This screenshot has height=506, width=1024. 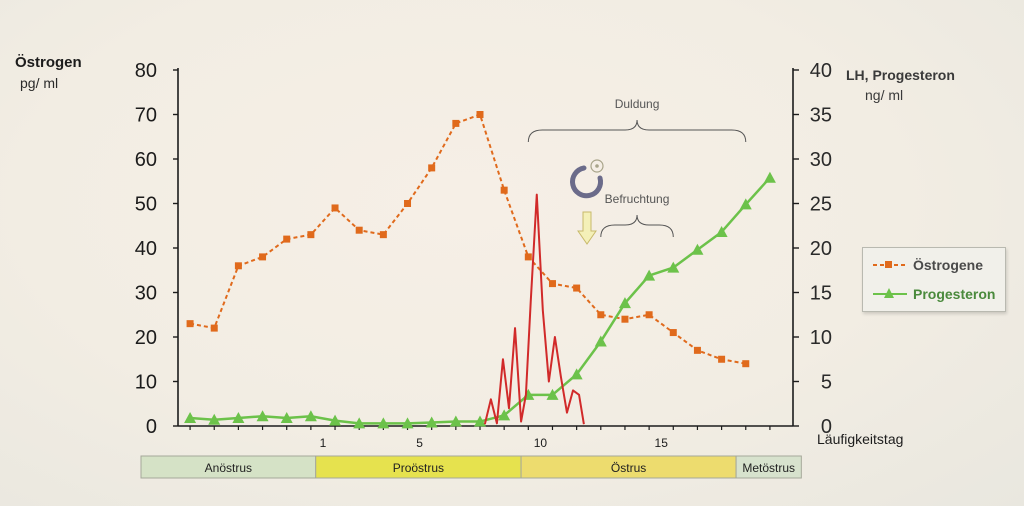 I want to click on x-axis-title: Läufigkeitstag, so click(x=860, y=439).